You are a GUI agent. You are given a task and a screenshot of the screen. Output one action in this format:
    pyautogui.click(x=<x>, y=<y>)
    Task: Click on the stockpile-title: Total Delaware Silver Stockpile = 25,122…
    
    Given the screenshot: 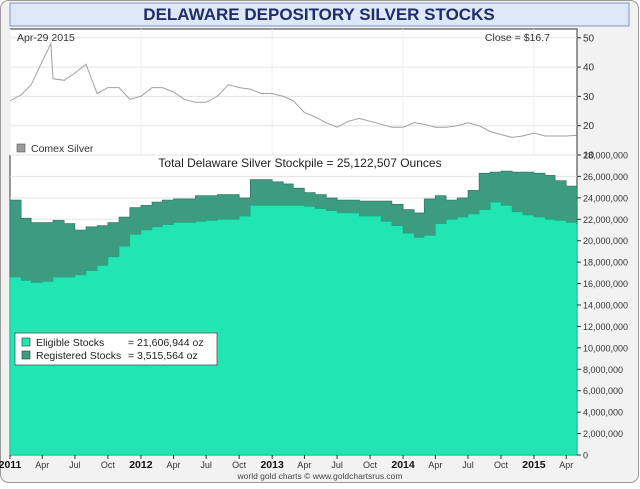 What is the action you would take?
    pyautogui.click(x=299, y=163)
    